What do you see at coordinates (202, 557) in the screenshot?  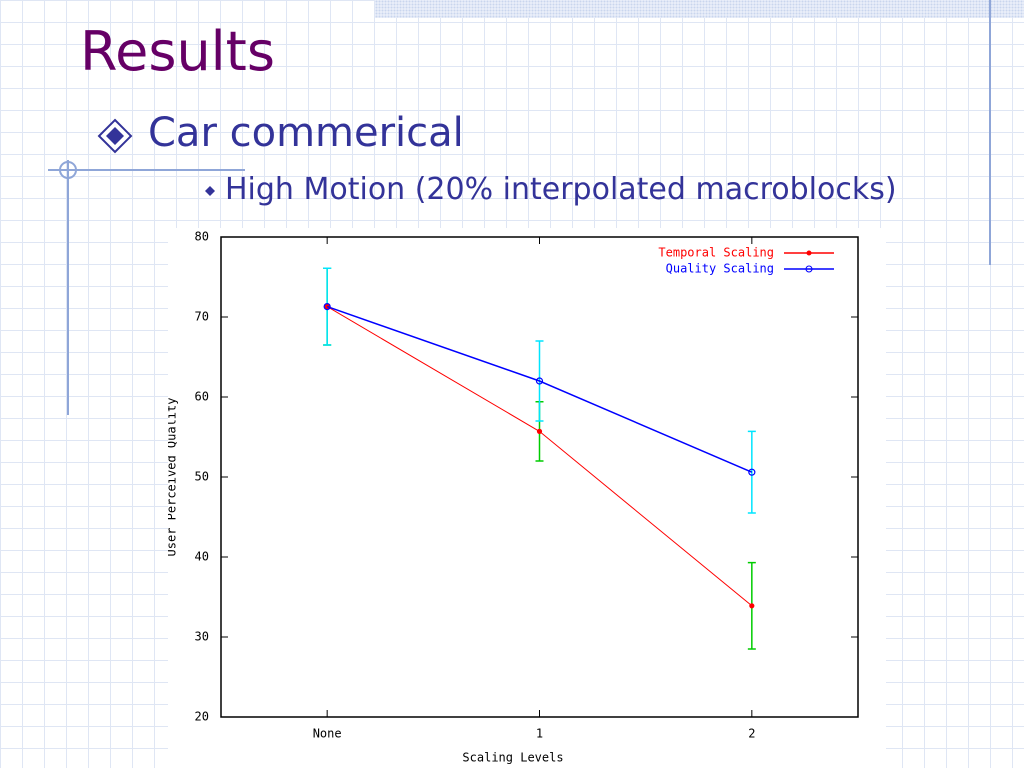 I see `y-tick-label: 40` at bounding box center [202, 557].